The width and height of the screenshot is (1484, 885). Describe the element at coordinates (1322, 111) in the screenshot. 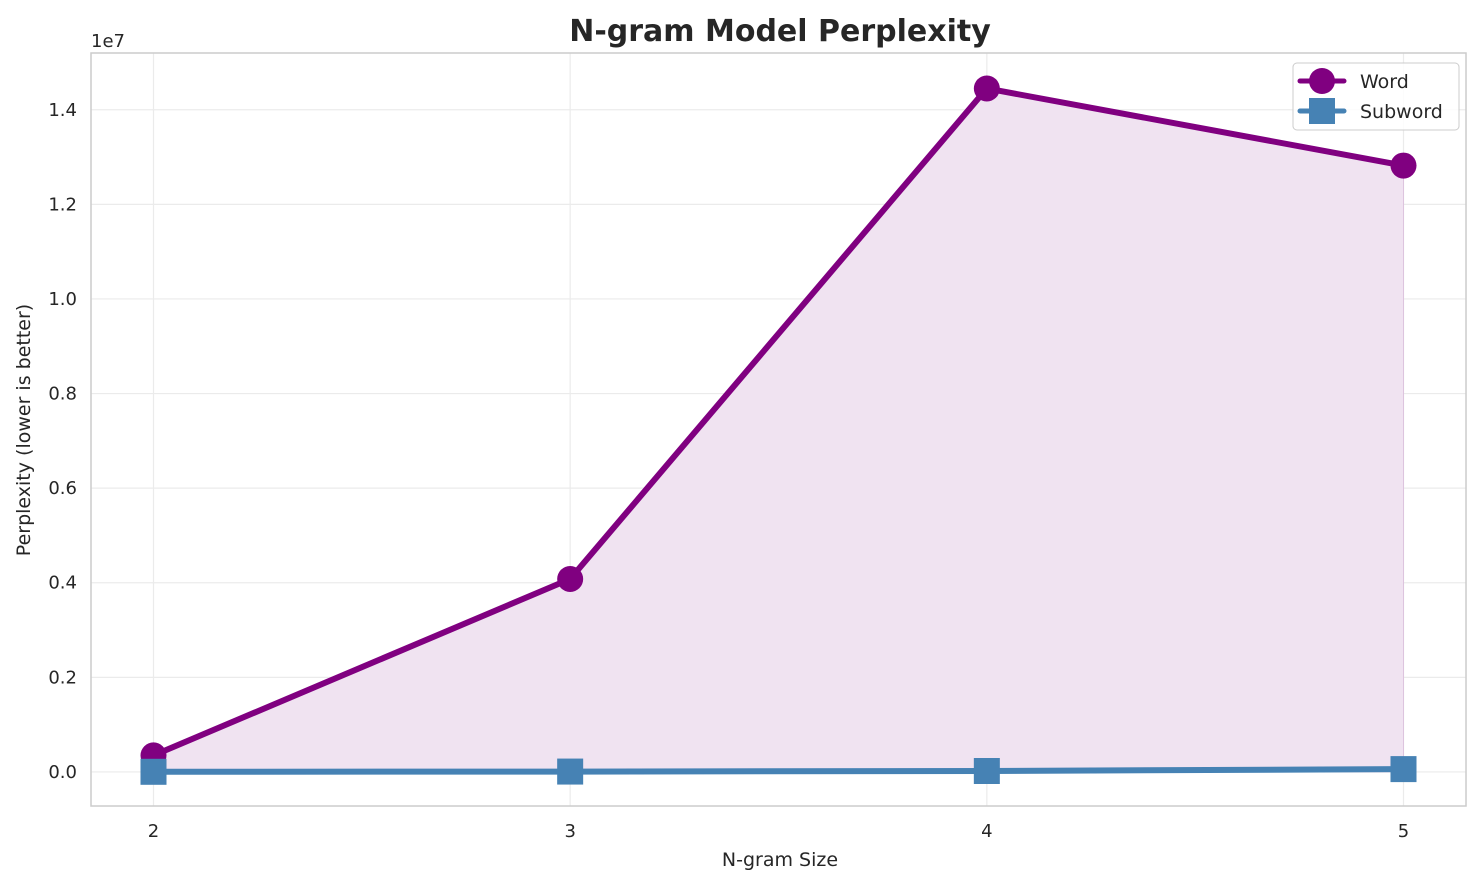

I see `legend-marker-subword` at that location.